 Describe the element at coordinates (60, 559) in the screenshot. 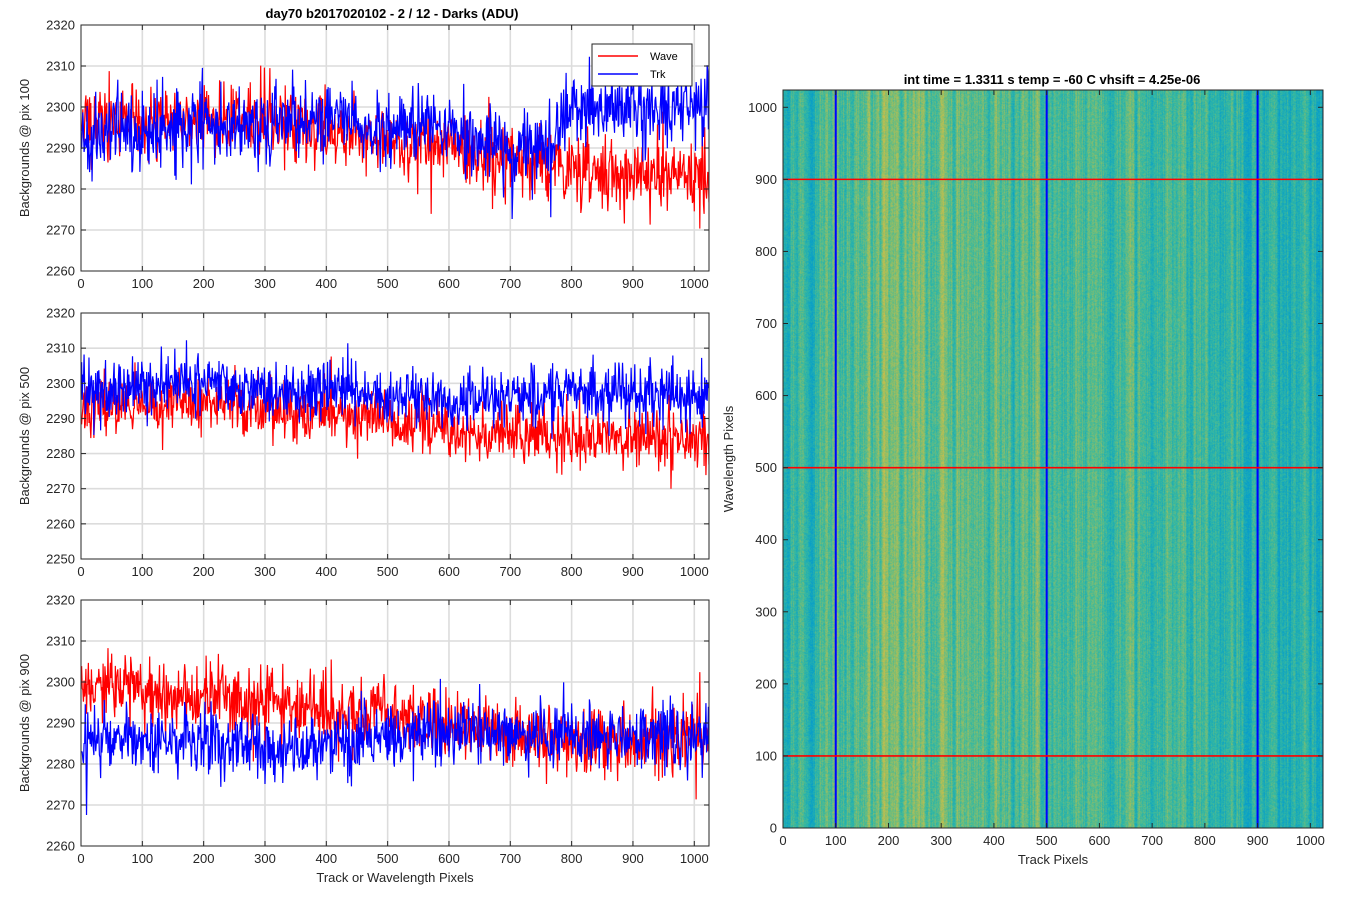

I see `y-tick-label: 2250` at that location.